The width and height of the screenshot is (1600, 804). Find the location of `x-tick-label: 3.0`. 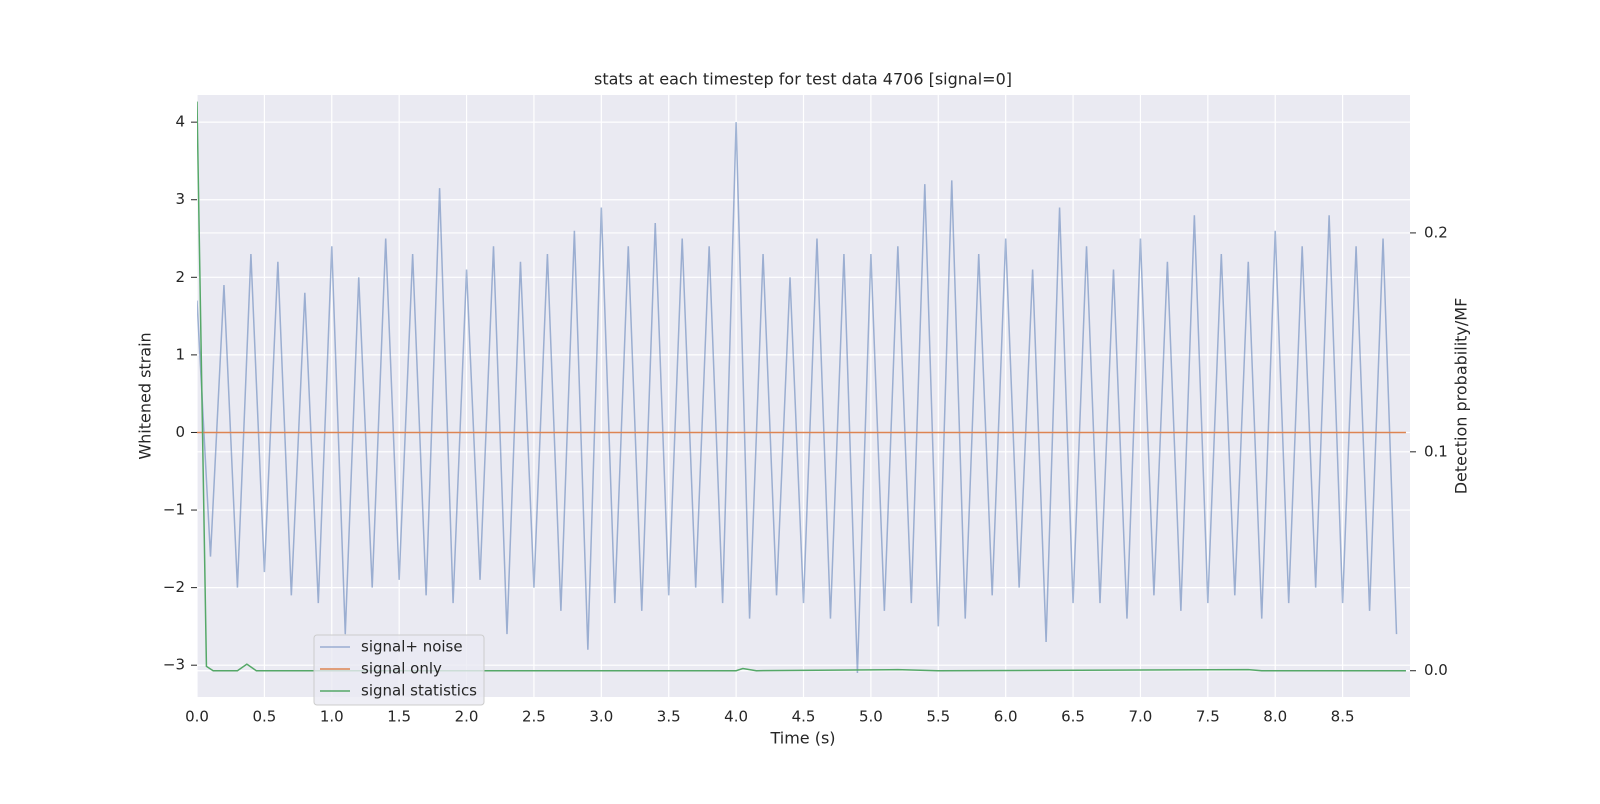

x-tick-label: 3.0 is located at coordinates (601, 717).